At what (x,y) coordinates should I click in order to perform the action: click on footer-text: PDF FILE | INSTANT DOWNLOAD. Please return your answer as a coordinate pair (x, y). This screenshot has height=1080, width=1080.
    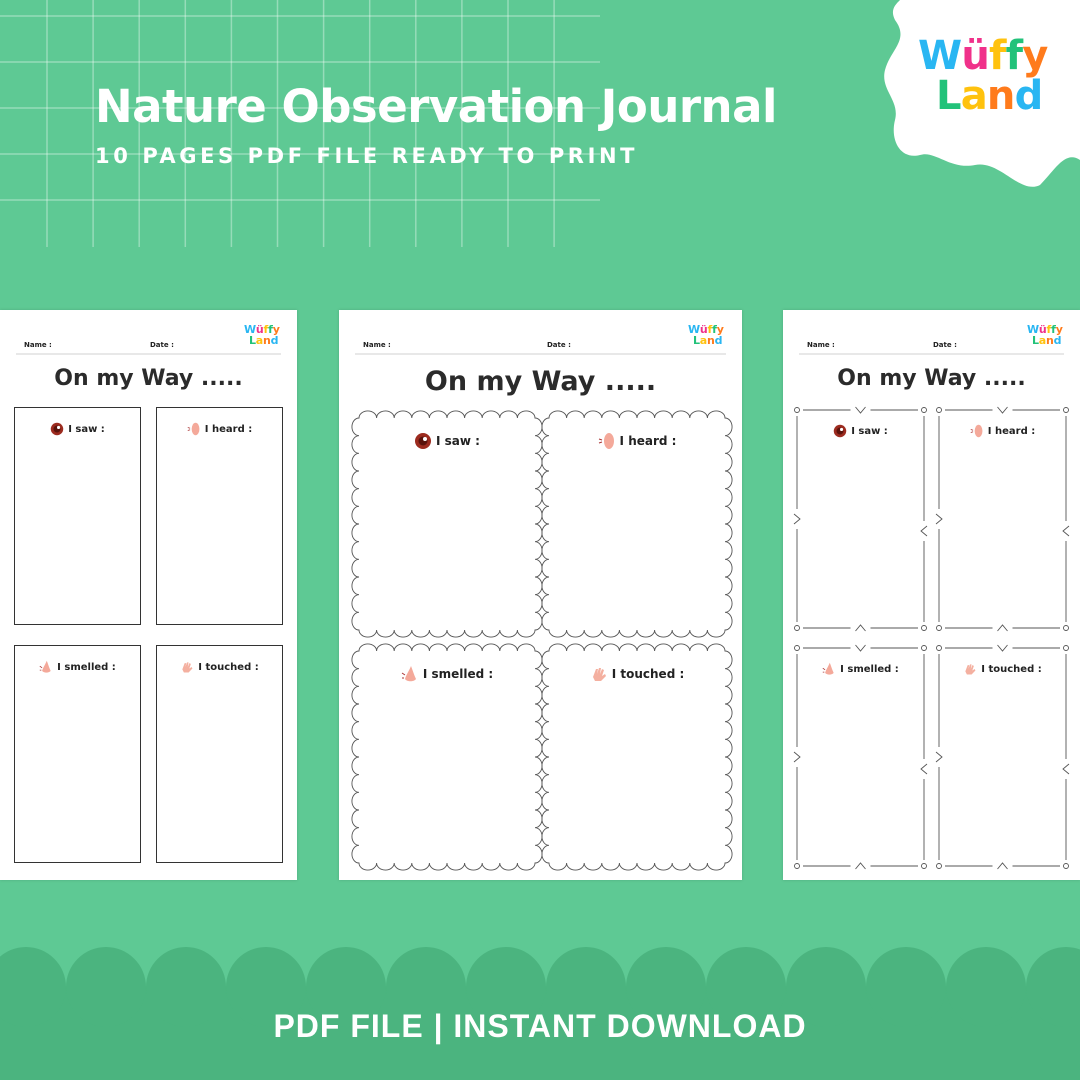
    Looking at the image, I should click on (540, 1026).